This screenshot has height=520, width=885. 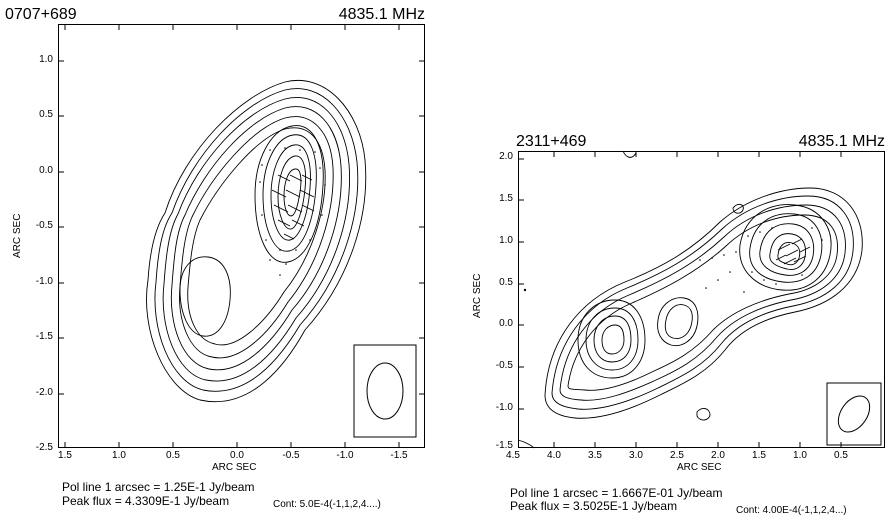 What do you see at coordinates (327, 504) in the screenshot?
I see `left-contours: Cont: 5.0E-4(-1,1,2,4....)` at bounding box center [327, 504].